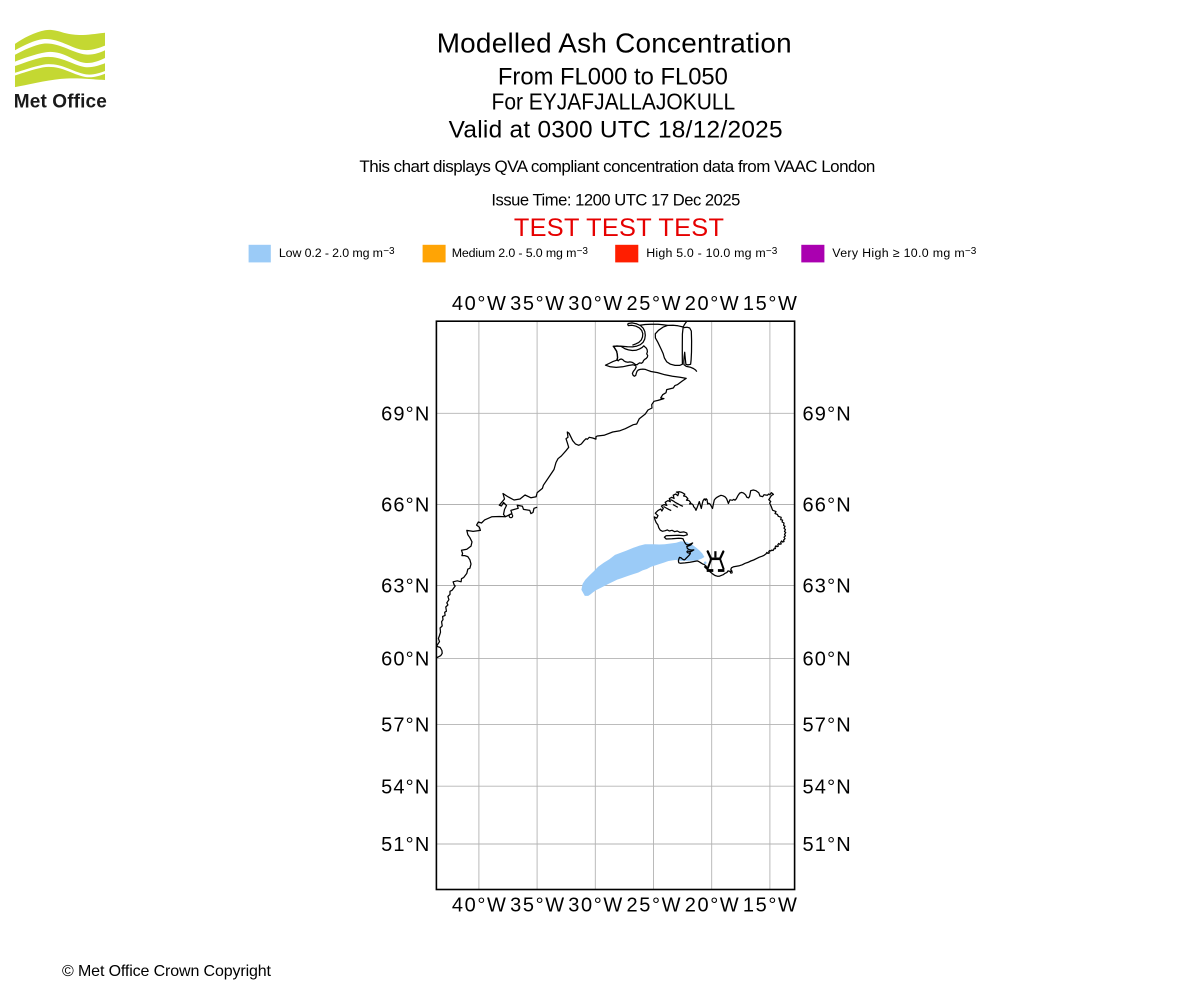 Image resolution: width=1200 pixels, height=1000 pixels. Describe the element at coordinates (331, 253) in the screenshot. I see `svg-text: Low 0.2 - 2.0 mg m` at that location.